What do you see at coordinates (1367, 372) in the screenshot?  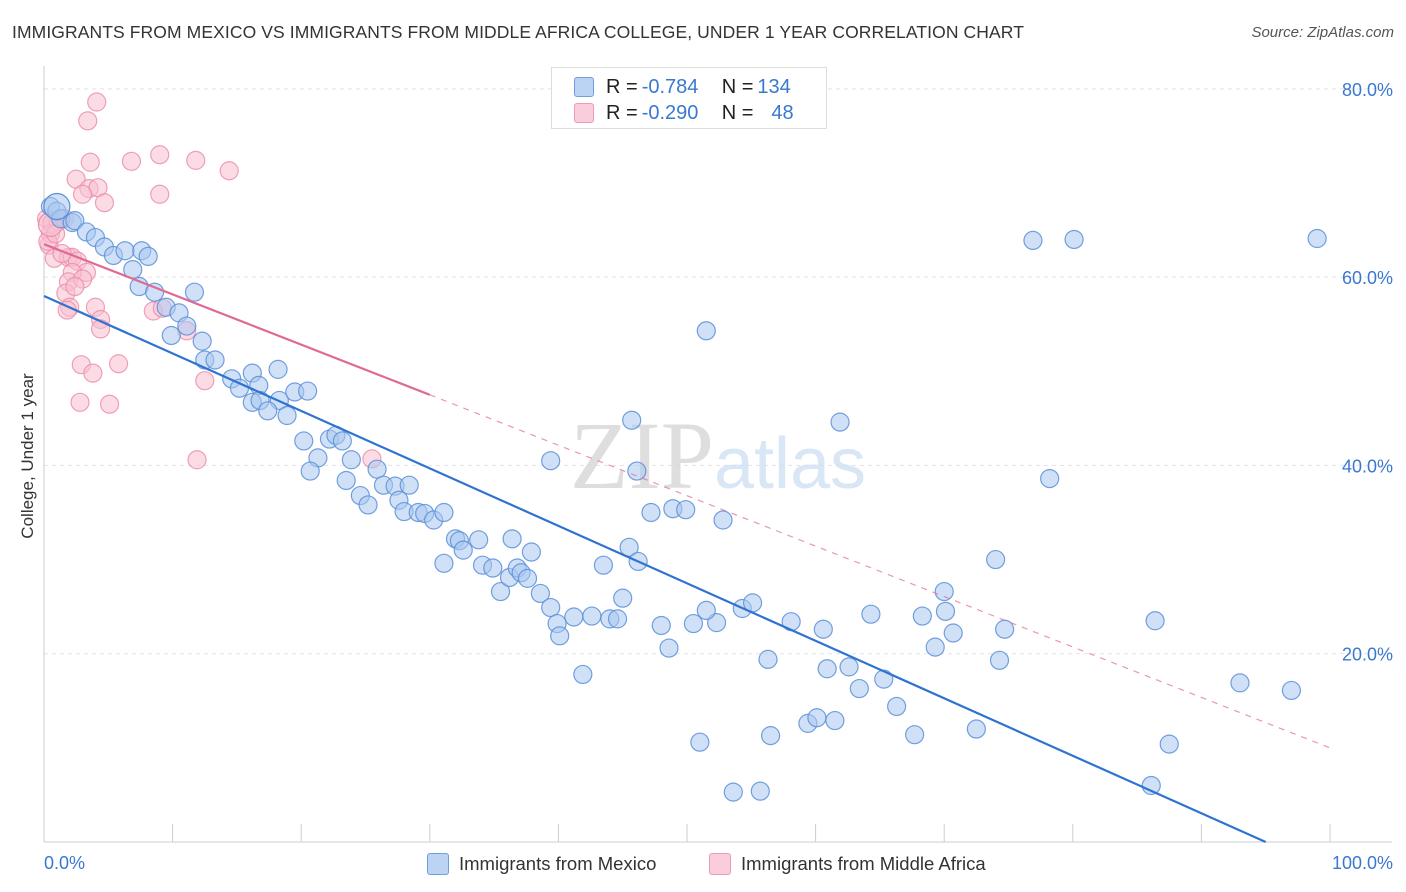 I see `y-tick-labels: 20.0% 40.0% 60.0% 80.0%` at bounding box center [1367, 372].